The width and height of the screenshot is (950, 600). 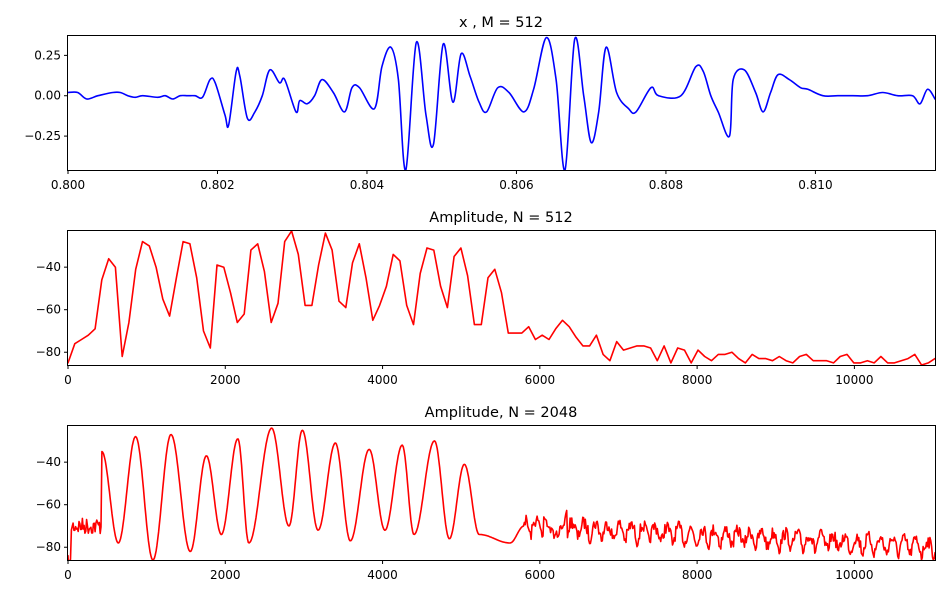 I want to click on y-tick-label: 0.00, so click(x=47, y=96).